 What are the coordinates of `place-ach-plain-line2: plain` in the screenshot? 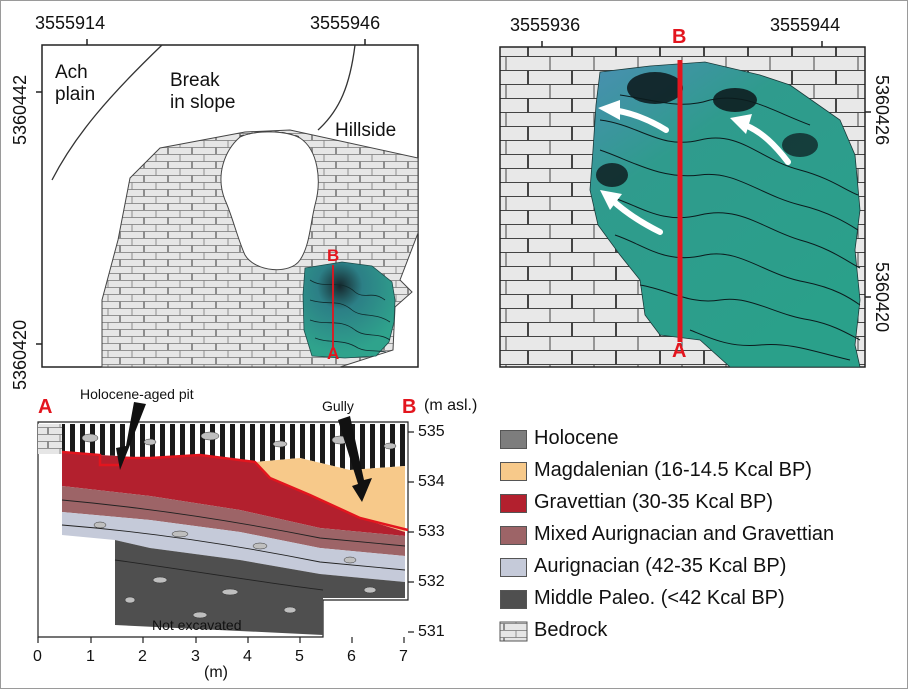 It's located at (75, 94).